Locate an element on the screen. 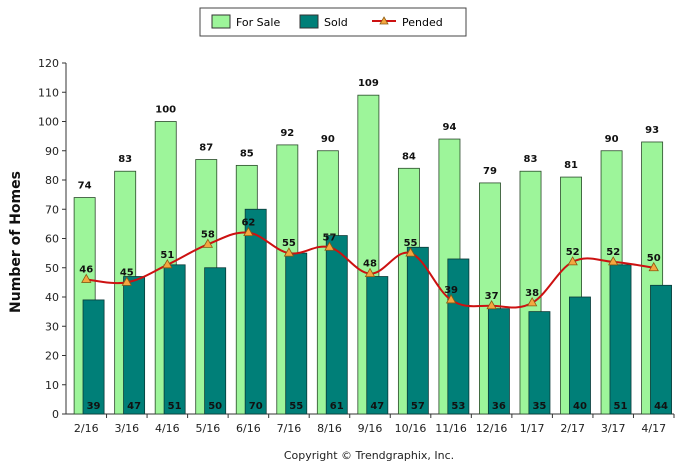 The image size is (686, 470). label-pended: 37 is located at coordinates (492, 296).